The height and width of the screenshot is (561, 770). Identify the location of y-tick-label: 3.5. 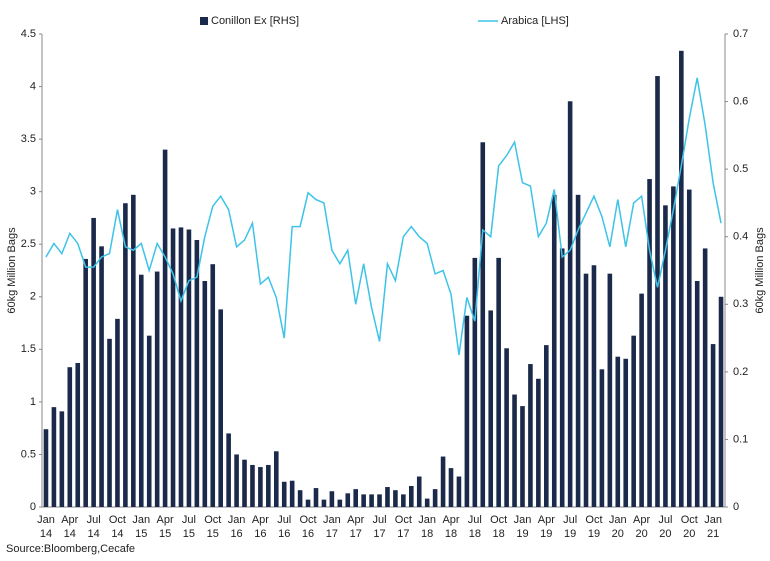
(28, 139).